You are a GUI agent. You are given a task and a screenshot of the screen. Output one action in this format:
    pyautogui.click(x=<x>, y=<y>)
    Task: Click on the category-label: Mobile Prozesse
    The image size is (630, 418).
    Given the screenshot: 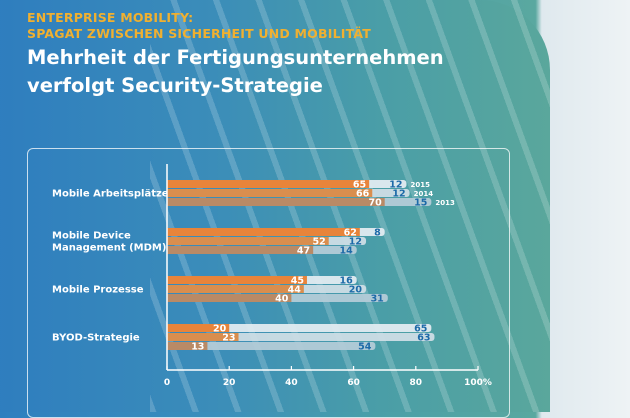 What is the action you would take?
    pyautogui.click(x=98, y=290)
    